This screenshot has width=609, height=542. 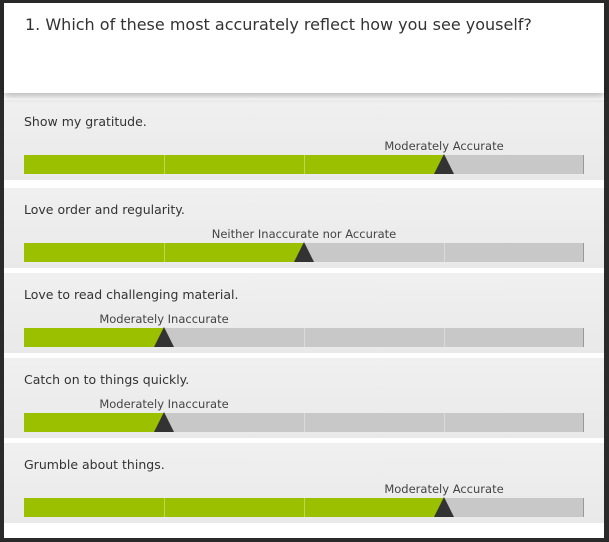 I want to click on rating-item: Show my gratitude. Moderately Accurate, so click(x=304, y=140).